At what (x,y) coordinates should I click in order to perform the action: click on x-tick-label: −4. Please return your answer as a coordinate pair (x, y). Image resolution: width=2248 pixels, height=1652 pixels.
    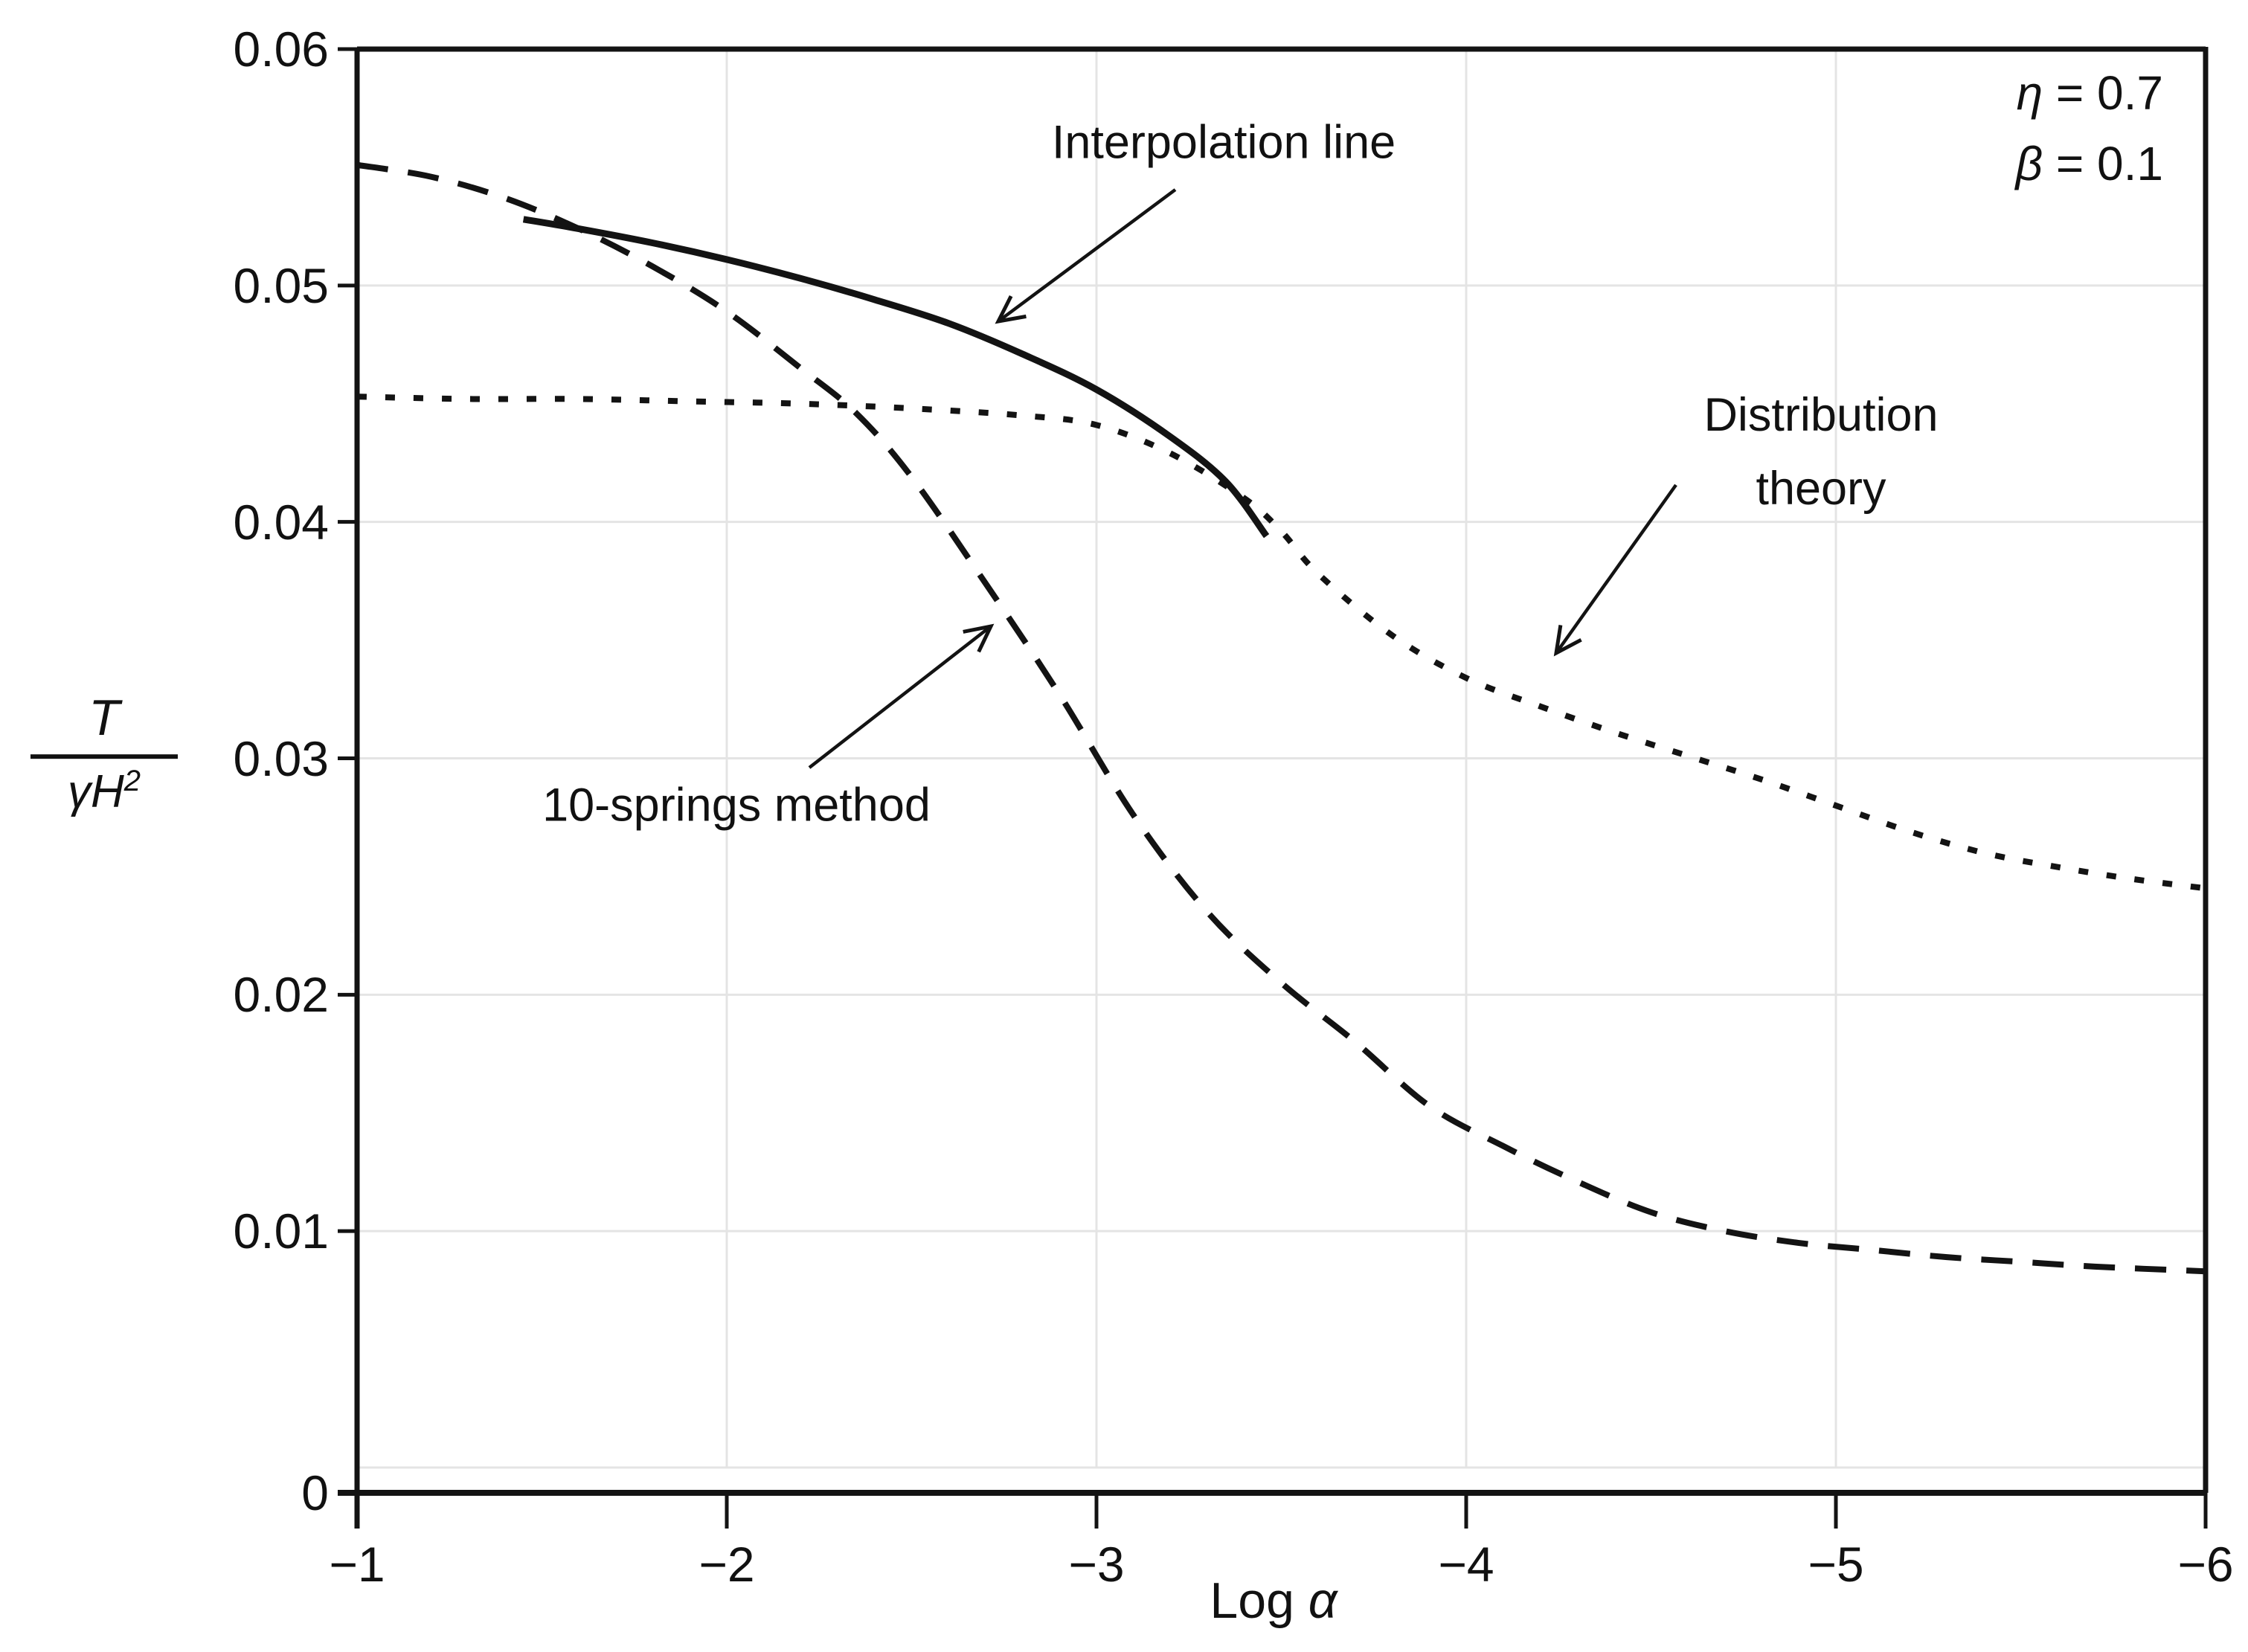
    Looking at the image, I should click on (1466, 1564).